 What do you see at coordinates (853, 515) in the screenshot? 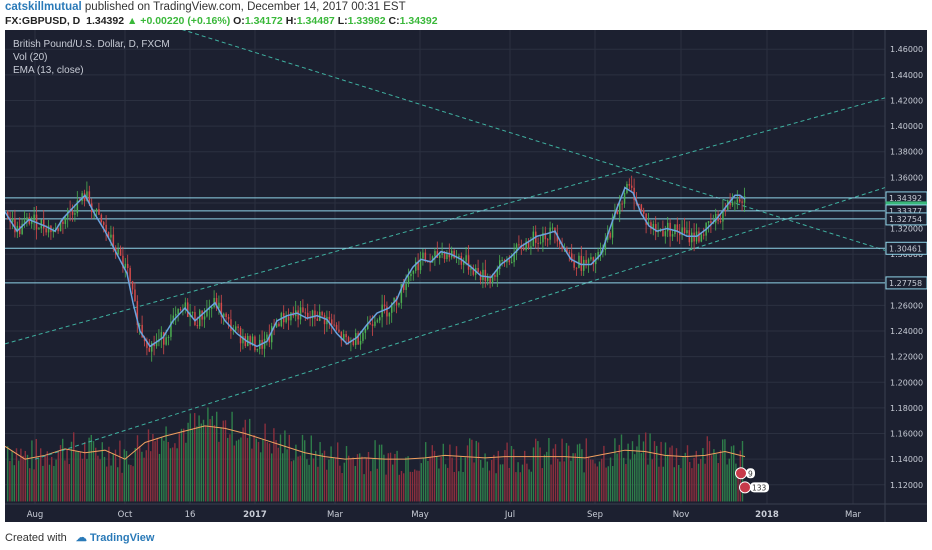
I see `x-tick-label: Mar` at bounding box center [853, 515].